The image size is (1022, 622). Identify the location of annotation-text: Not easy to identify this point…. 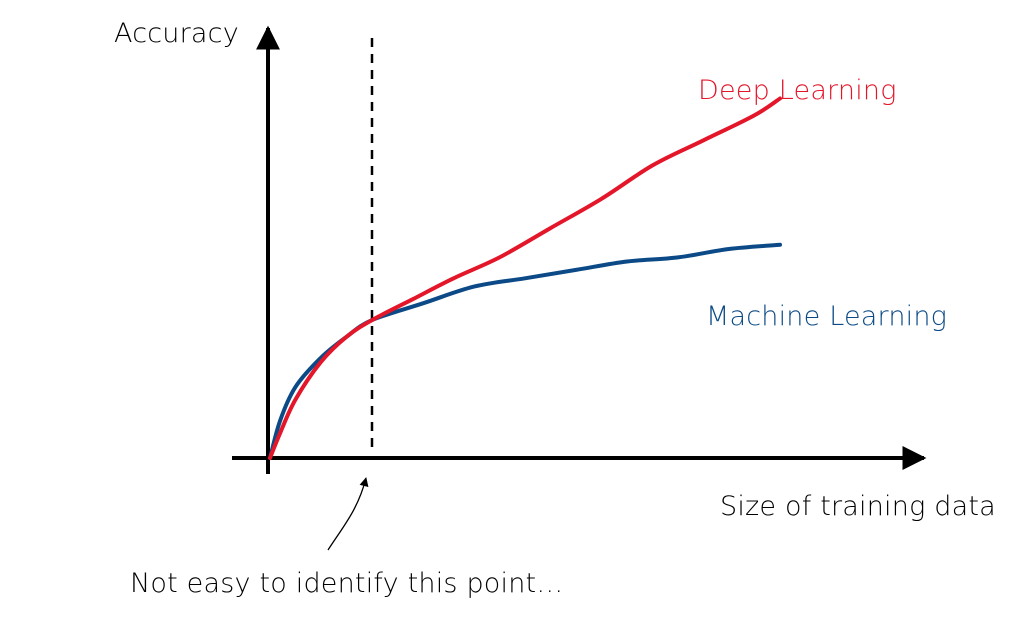
(347, 583).